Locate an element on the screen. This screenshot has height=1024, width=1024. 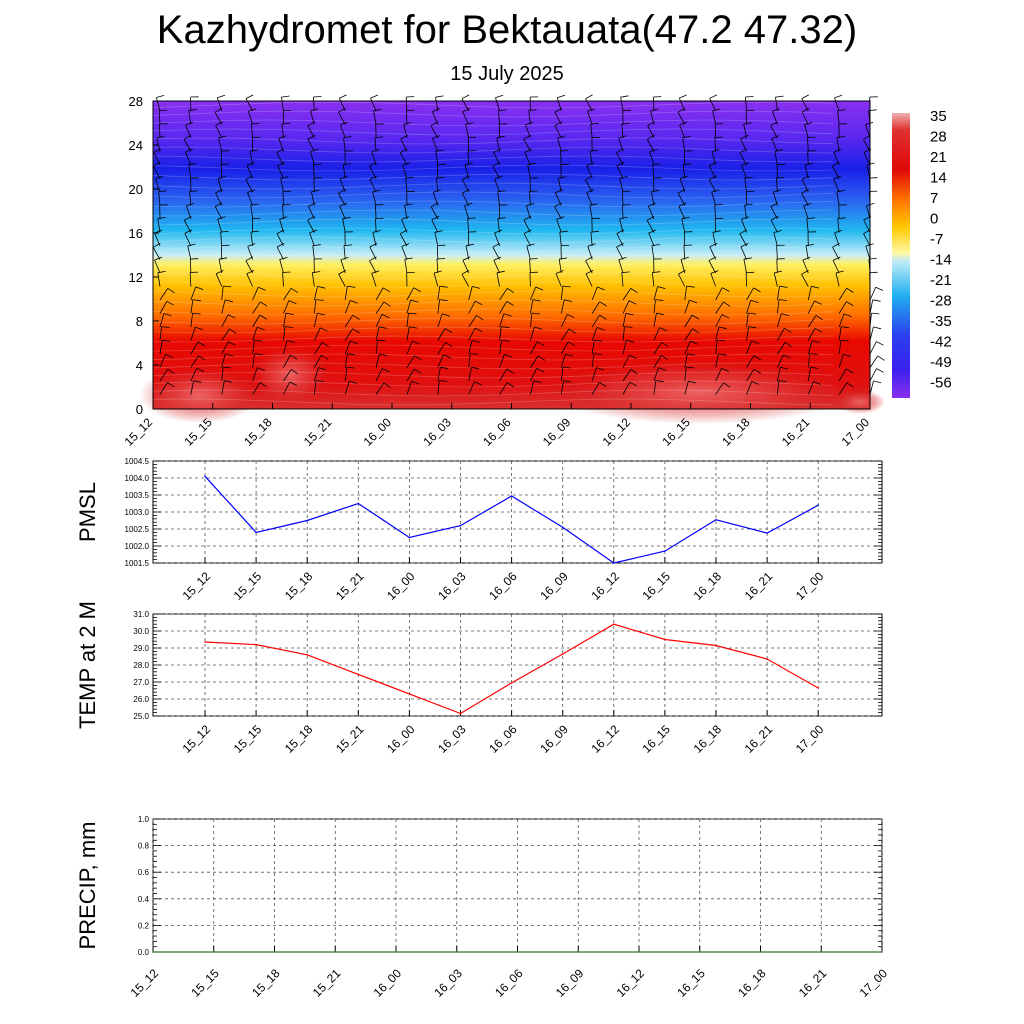
x-tick-label: 15_21 is located at coordinates (350, 739).